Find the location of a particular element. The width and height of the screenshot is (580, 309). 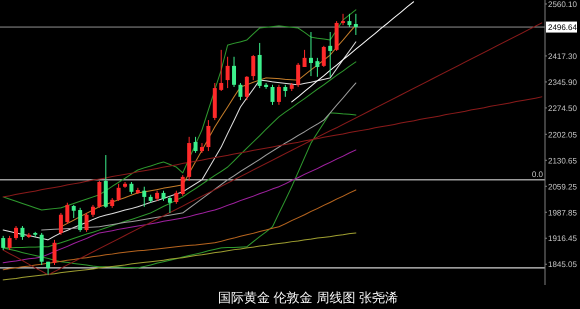

y-tick-label: 2130.65 is located at coordinates (563, 161).